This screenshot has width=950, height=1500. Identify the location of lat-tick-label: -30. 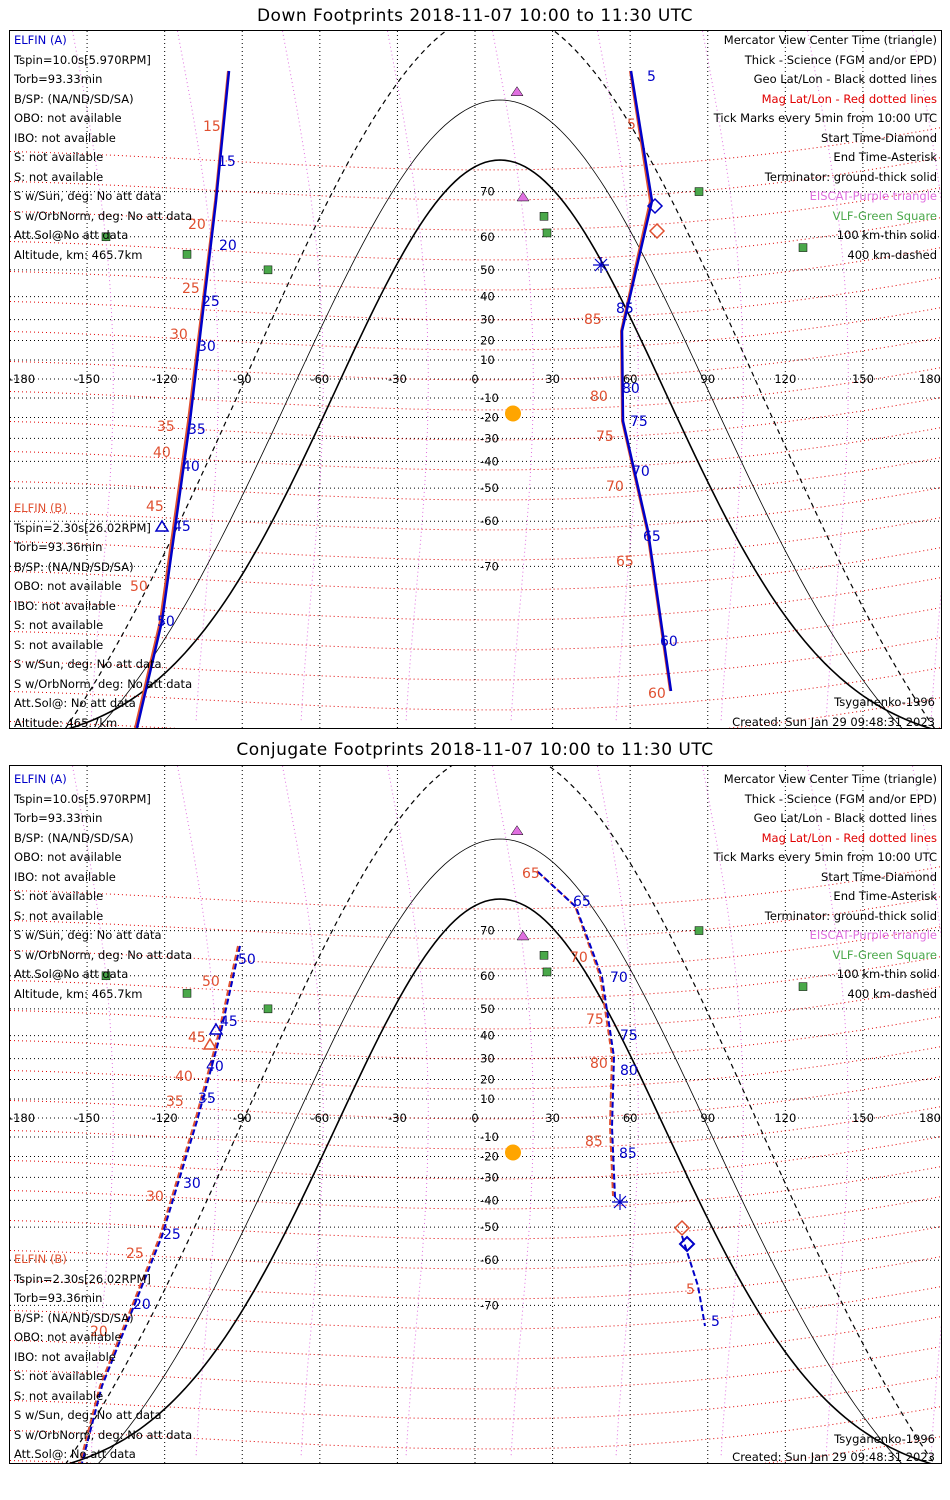
(489, 1177).